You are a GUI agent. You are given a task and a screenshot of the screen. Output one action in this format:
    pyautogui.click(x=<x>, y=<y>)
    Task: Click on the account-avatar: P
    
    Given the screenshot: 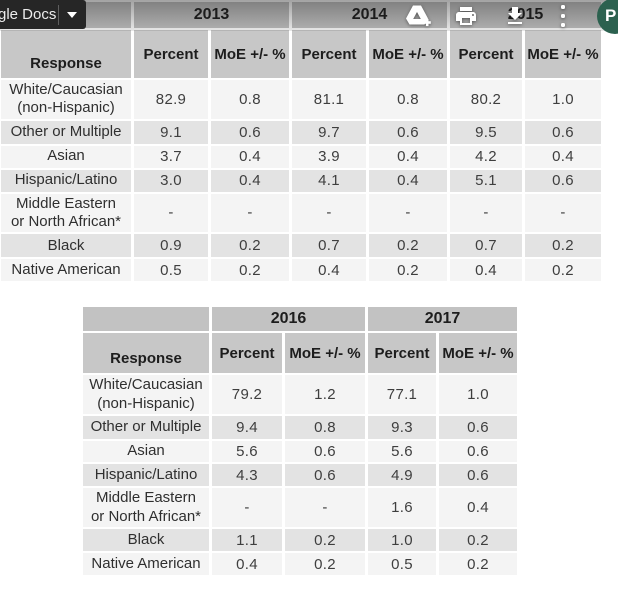 What is the action you would take?
    pyautogui.click(x=607, y=17)
    